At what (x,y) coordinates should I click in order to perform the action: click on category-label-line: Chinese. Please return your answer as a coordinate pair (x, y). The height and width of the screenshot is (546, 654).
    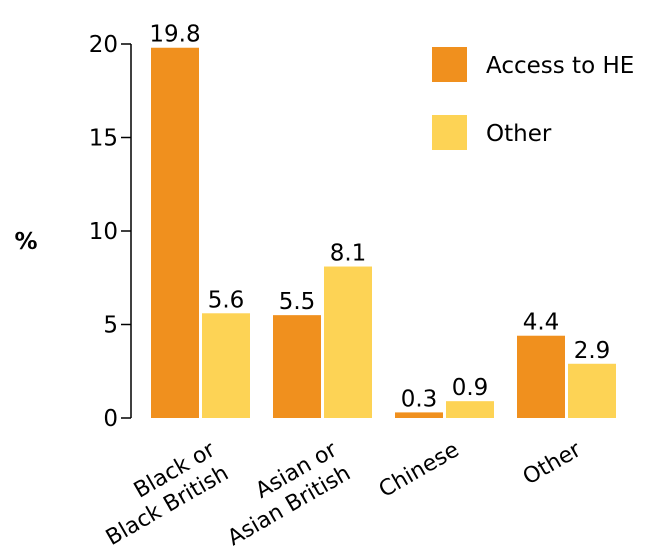
    Looking at the image, I should click on (419, 470).